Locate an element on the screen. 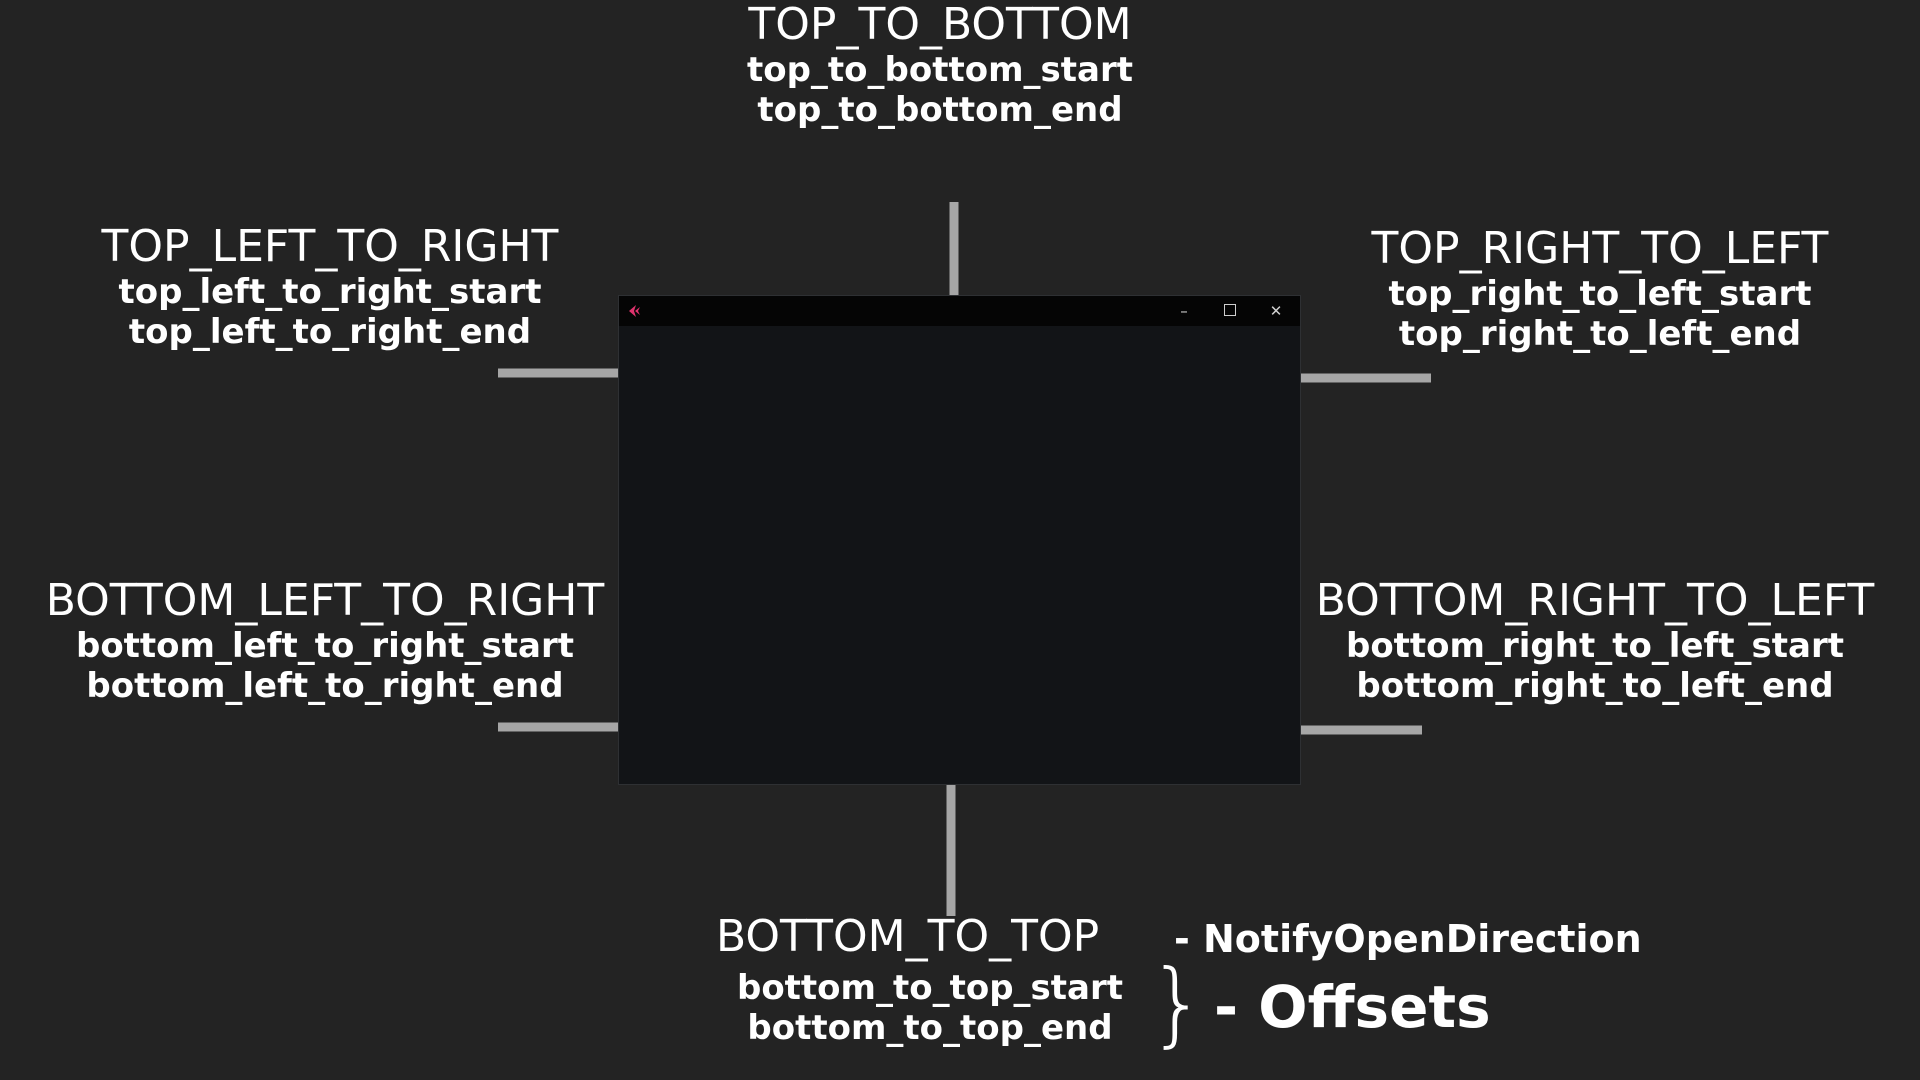 Image resolution: width=1920 pixels, height=1080 pixels. enum-label: - NotifyOpenDirection is located at coordinates (1408, 939).